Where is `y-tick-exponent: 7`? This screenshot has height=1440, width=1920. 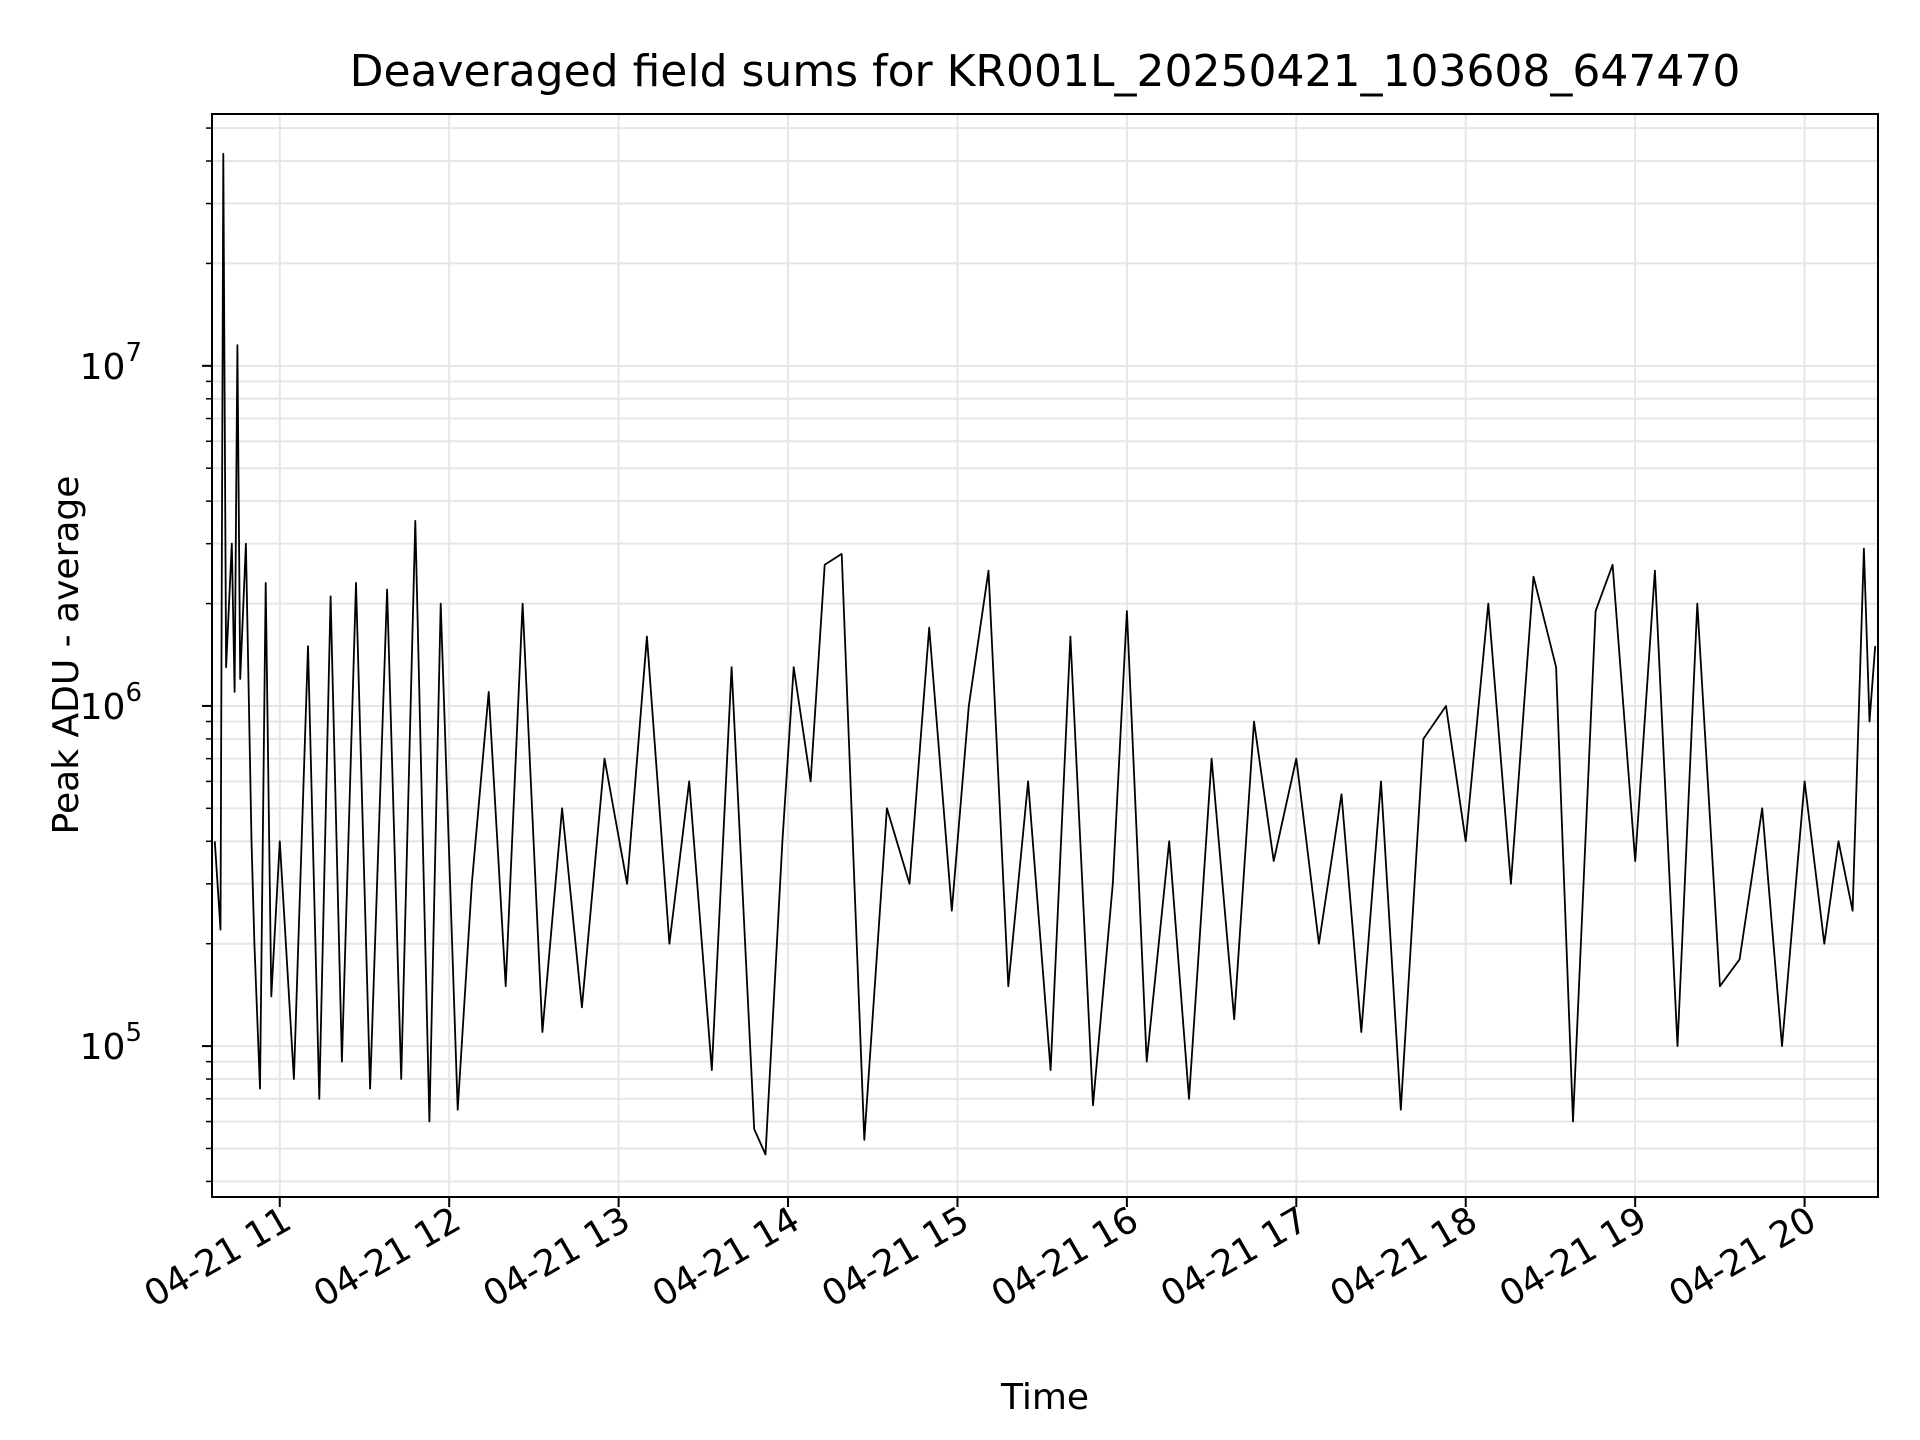 y-tick-exponent: 7 is located at coordinates (133, 353).